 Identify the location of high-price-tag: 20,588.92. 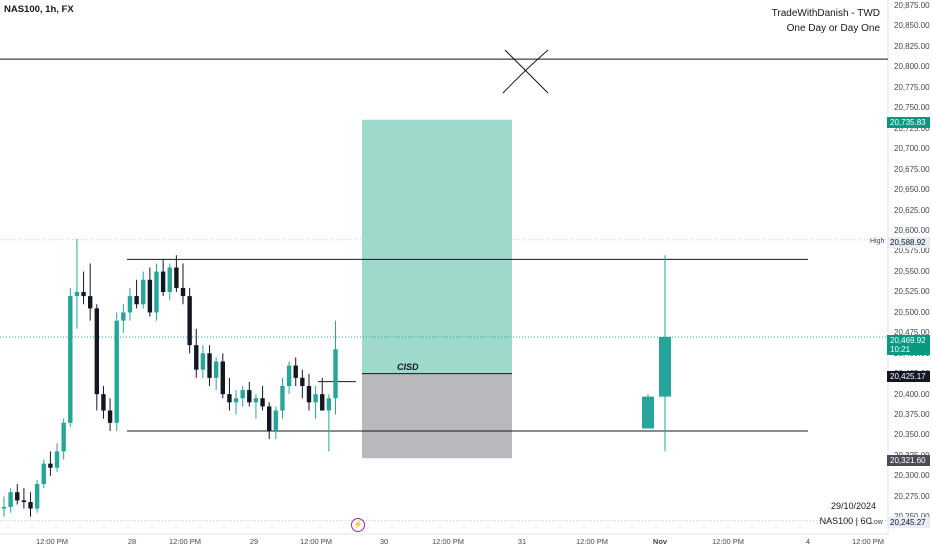
(908, 242).